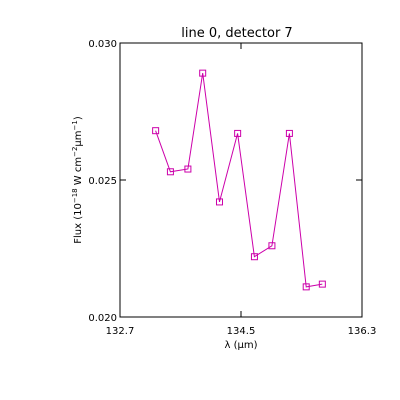  Describe the element at coordinates (78, 223) in the screenshot. I see `y-axis-title-prefix: Flux (10` at that location.